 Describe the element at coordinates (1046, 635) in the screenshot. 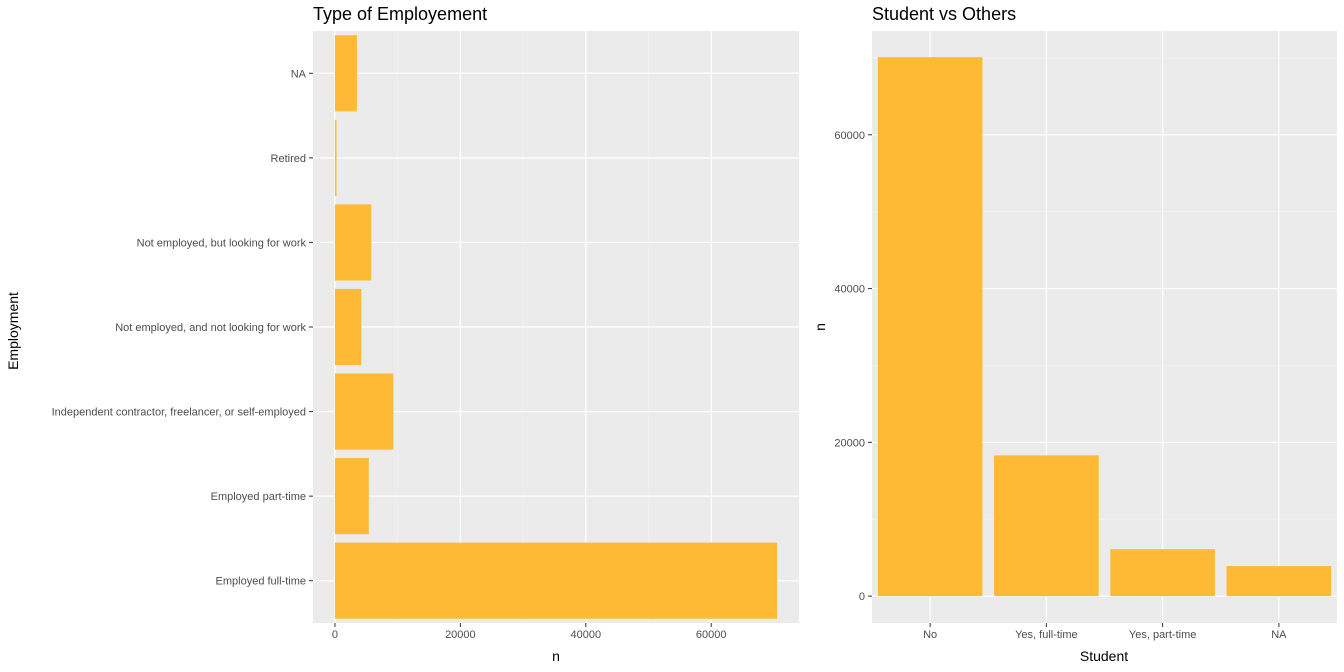

I see `category-label: Yes, full-time` at that location.